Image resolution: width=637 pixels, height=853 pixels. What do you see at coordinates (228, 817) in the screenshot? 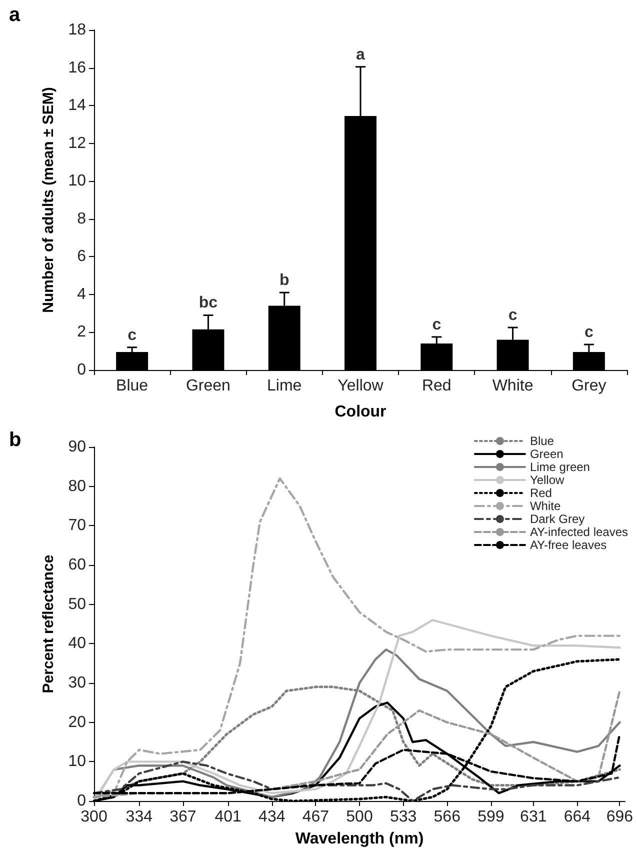
I see `x-tick-label: 401` at bounding box center [228, 817].